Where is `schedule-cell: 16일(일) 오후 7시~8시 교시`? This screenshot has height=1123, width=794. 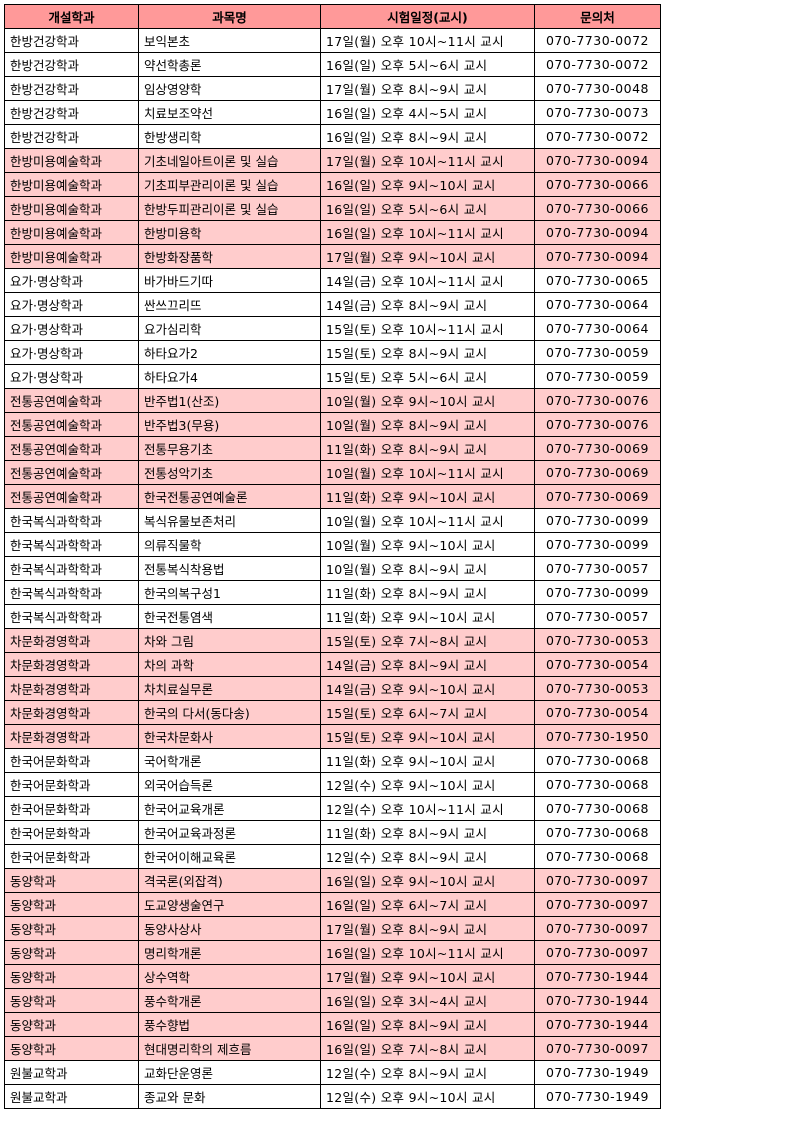
schedule-cell: 16일(일) 오후 7시~8시 교시 is located at coordinates (427, 1048).